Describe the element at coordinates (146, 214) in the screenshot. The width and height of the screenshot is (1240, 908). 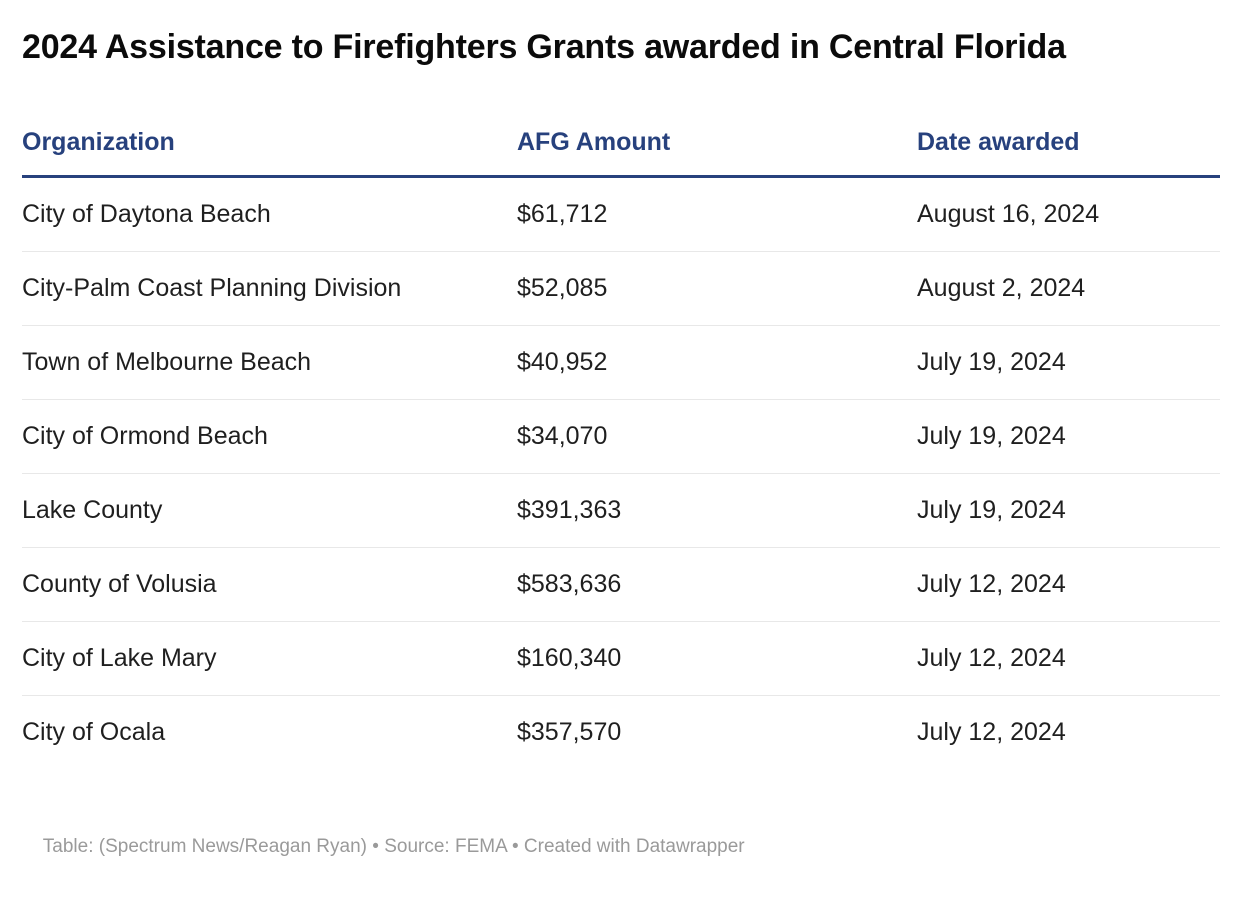
I see `cell-organization: City of Daytona Beach` at that location.